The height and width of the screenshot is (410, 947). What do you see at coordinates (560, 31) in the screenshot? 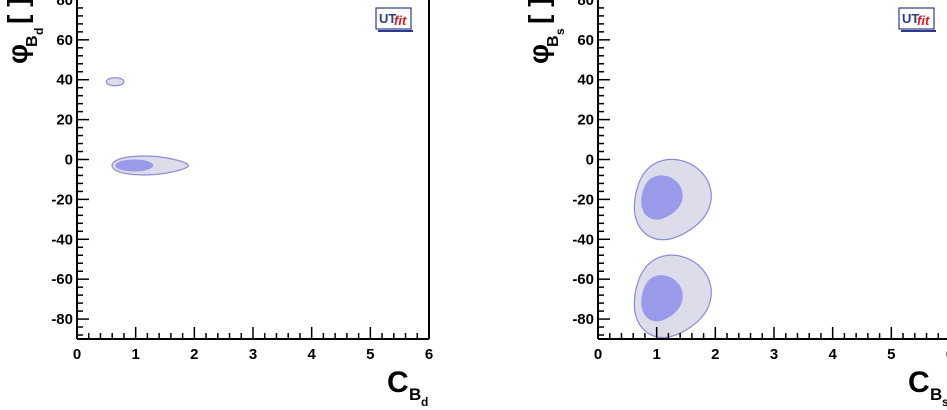
I see `y-axis-title-subsub: s` at bounding box center [560, 31].